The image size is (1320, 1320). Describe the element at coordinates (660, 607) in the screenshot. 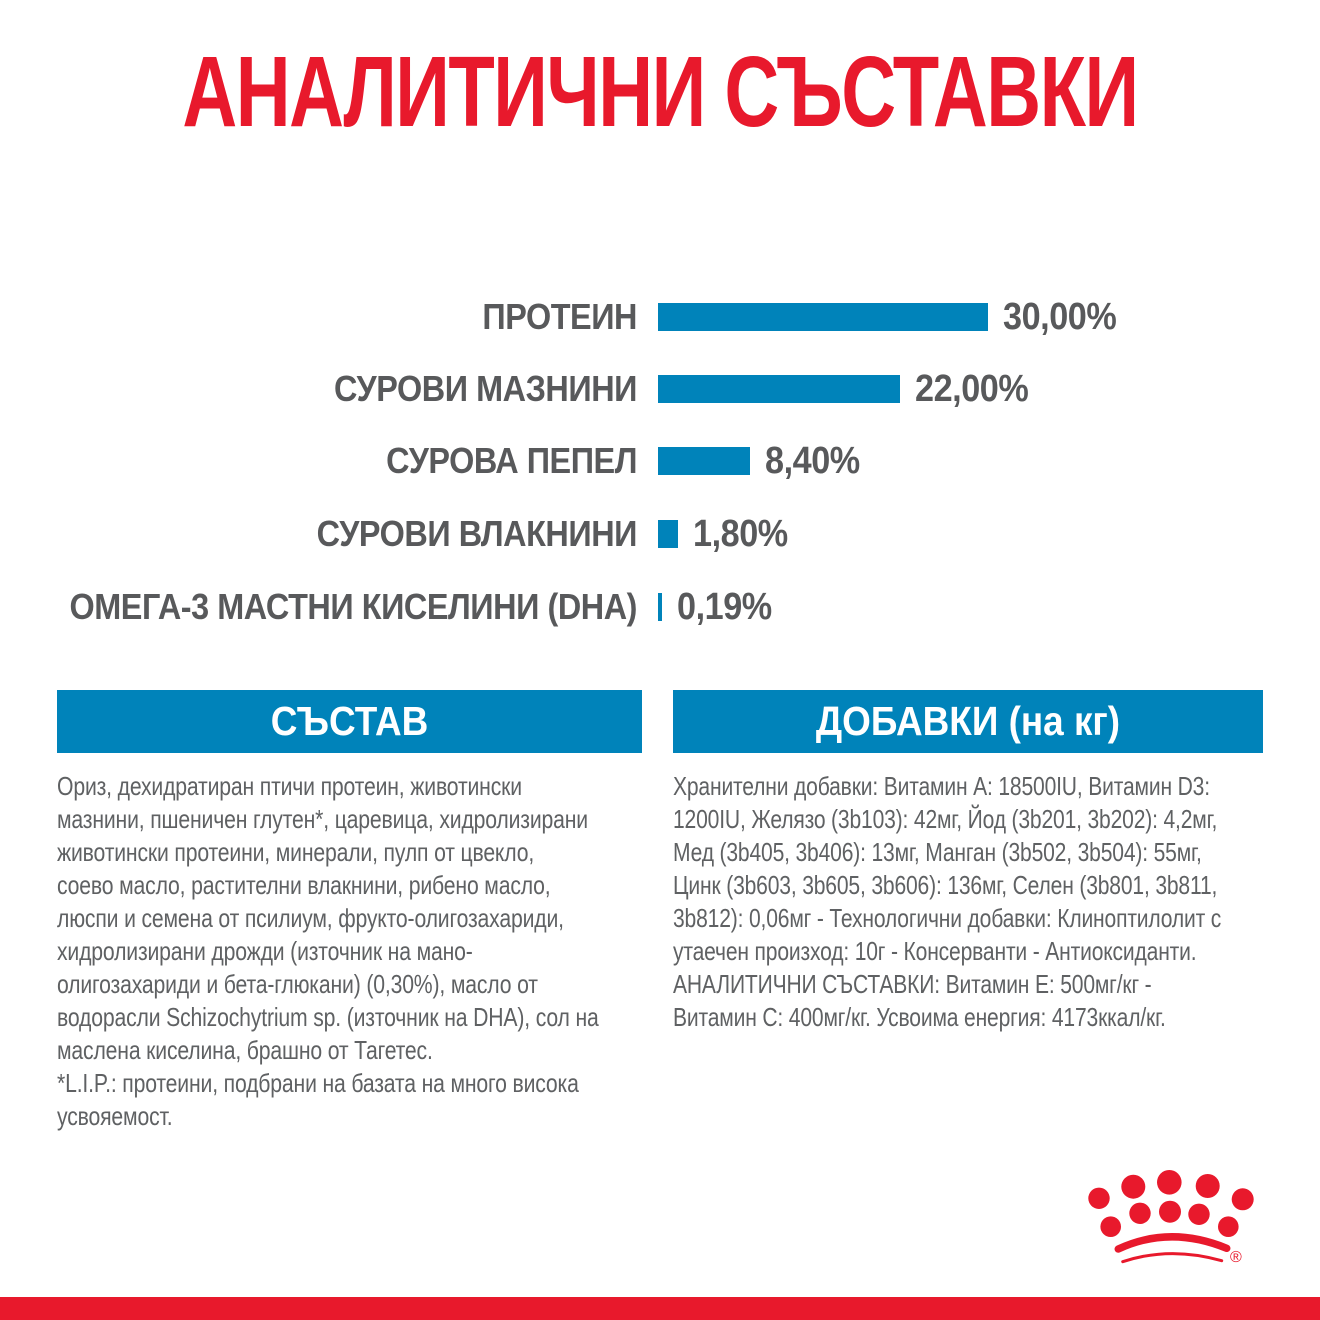

I see `bar-omega3-dha` at that location.